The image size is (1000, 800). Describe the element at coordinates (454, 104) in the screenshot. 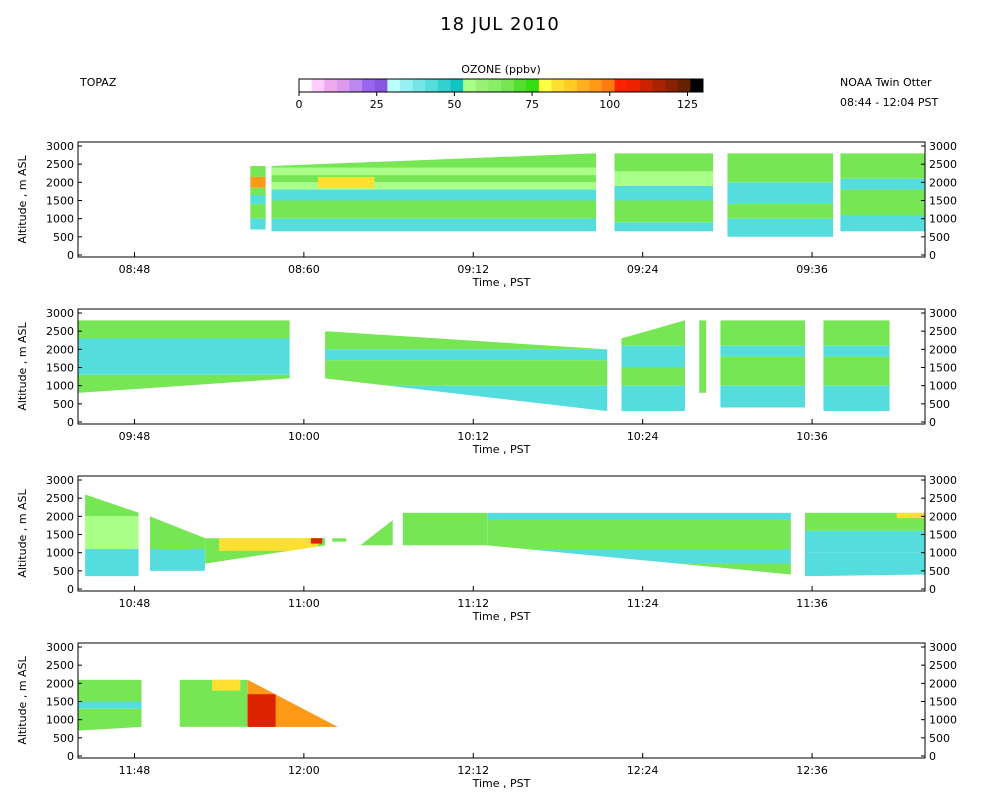

I see `colorbar-tick-label: 50` at that location.